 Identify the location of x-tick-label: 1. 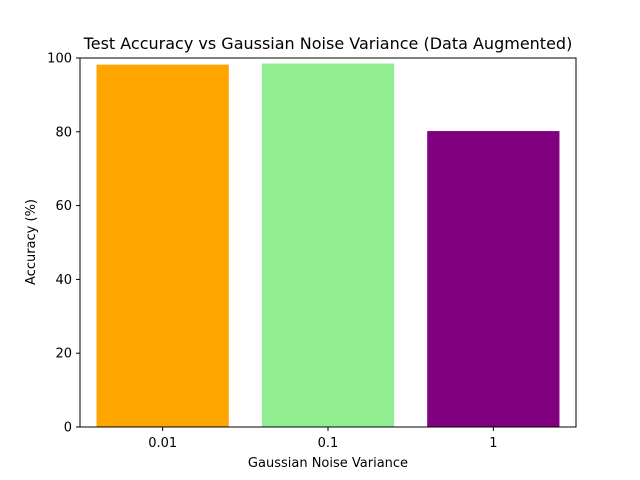
(493, 443).